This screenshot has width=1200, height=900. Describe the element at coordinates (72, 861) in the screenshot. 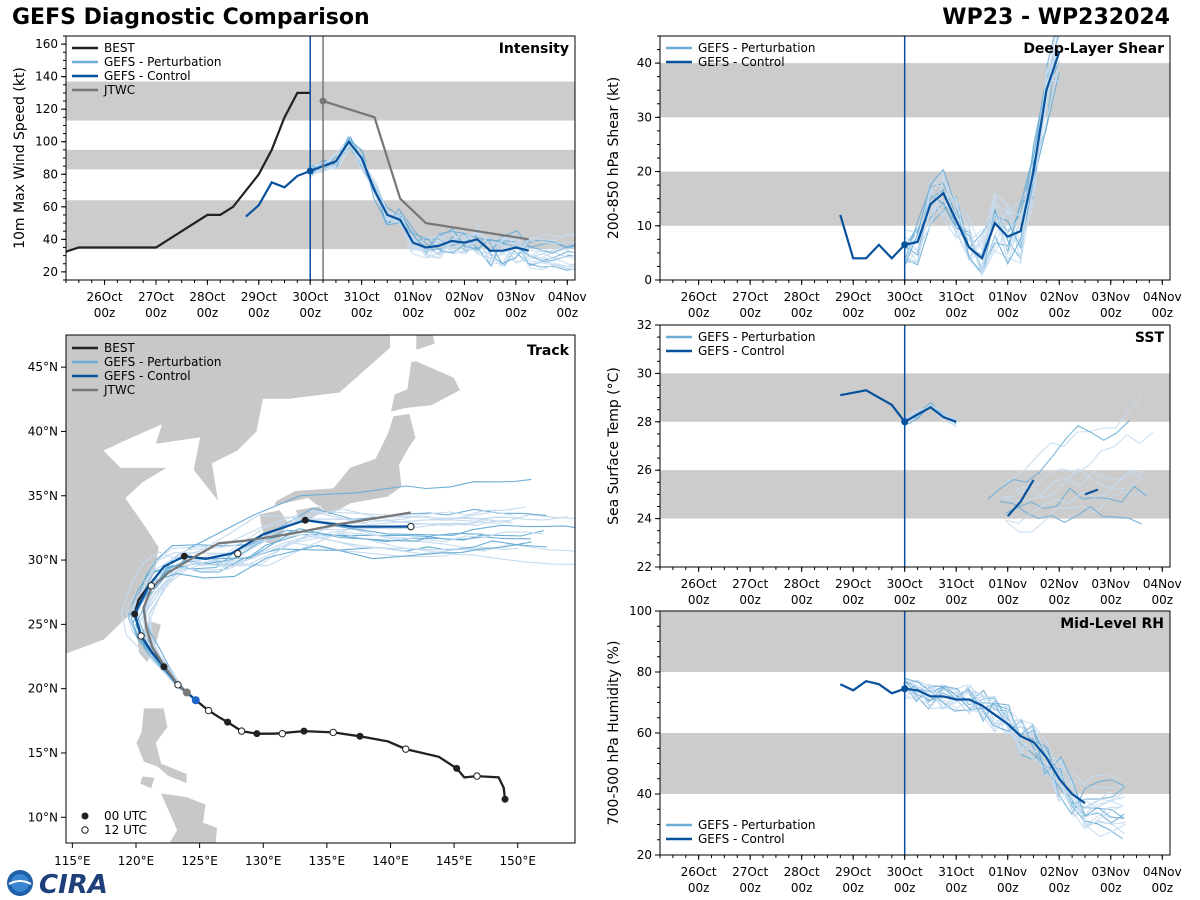

I see `lon-tick-label: 115°E` at that location.